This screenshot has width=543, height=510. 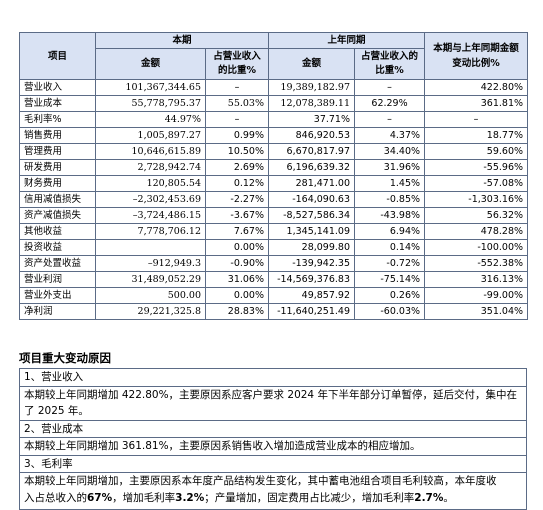 I want to click on prior-amount: 28,099.80, so click(x=312, y=247).